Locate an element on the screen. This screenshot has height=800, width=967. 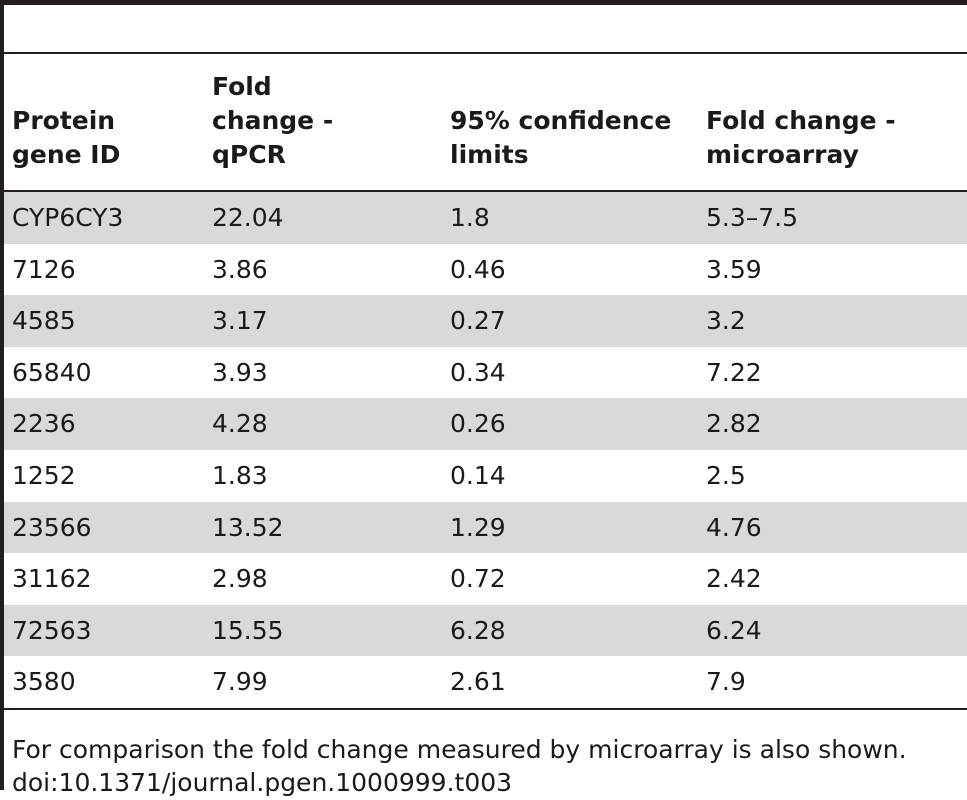
table-row: 72563 15.55 6.28 6.24 is located at coordinates (485, 630).